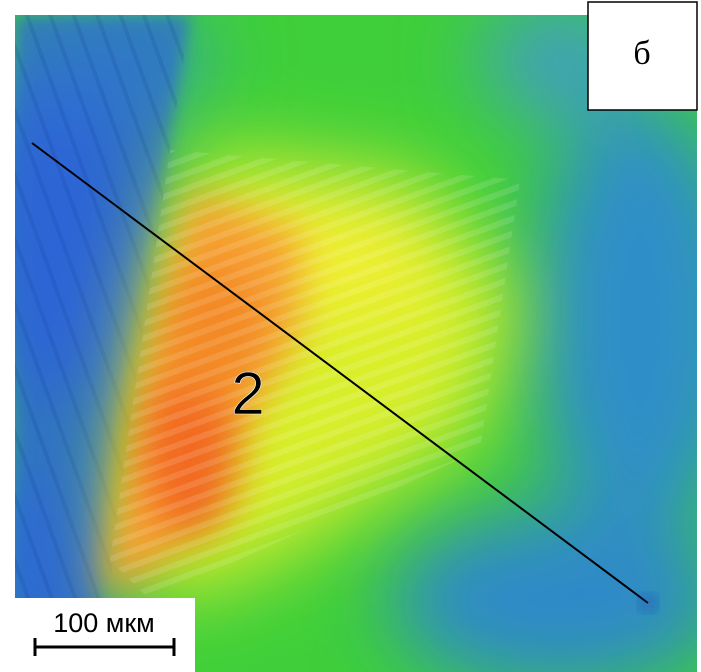  What do you see at coordinates (104, 623) in the screenshot?
I see `scale-bar-label: 100 мкм` at bounding box center [104, 623].